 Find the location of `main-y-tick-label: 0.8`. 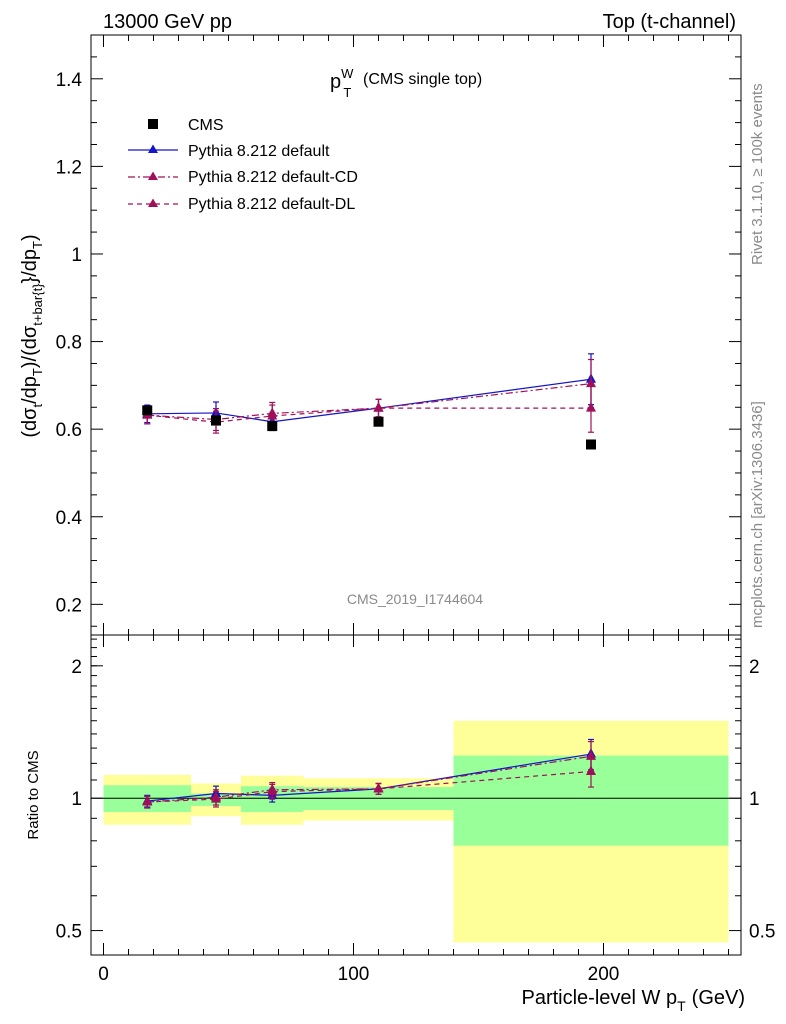

main-y-tick-label: 0.8 is located at coordinates (69, 343).